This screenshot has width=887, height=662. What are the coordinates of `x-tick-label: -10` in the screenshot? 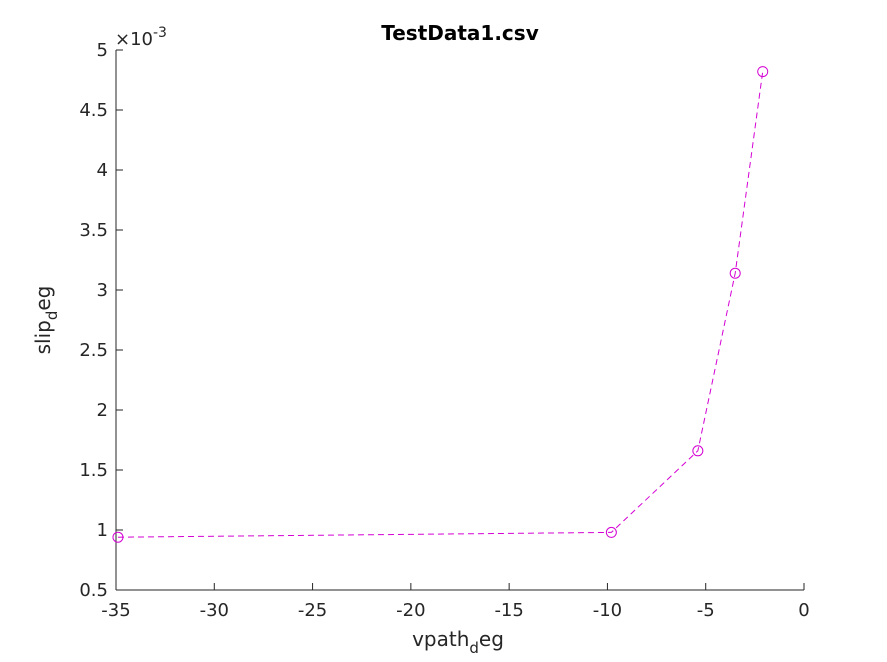 It's located at (607, 610).